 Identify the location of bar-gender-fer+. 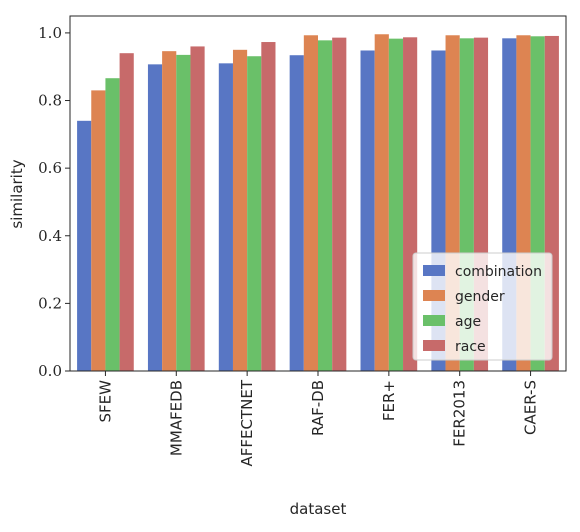
(381, 202).